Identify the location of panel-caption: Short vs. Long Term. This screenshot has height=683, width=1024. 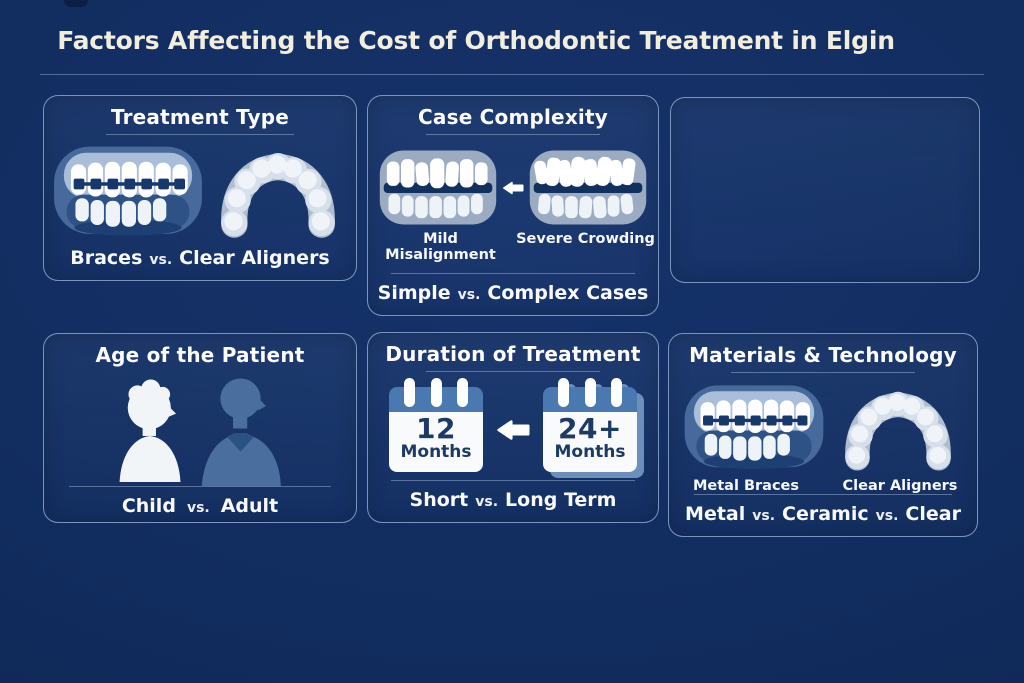
(513, 500).